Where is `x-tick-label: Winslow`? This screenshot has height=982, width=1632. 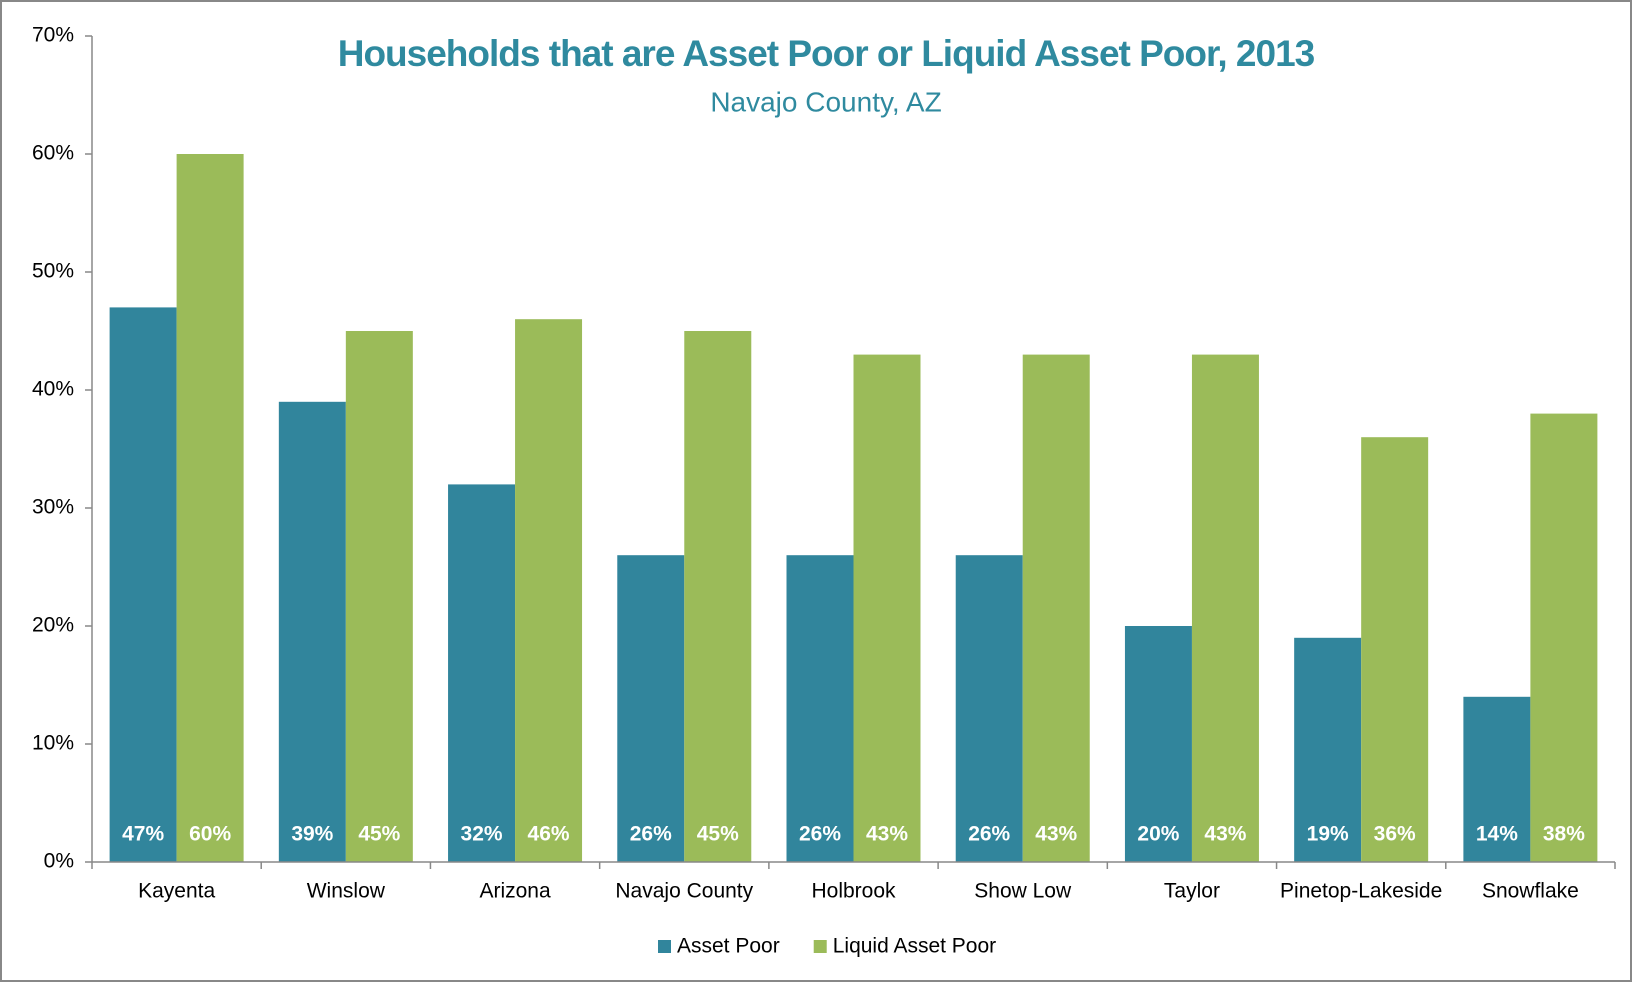 x-tick-label: Winslow is located at coordinates (346, 891).